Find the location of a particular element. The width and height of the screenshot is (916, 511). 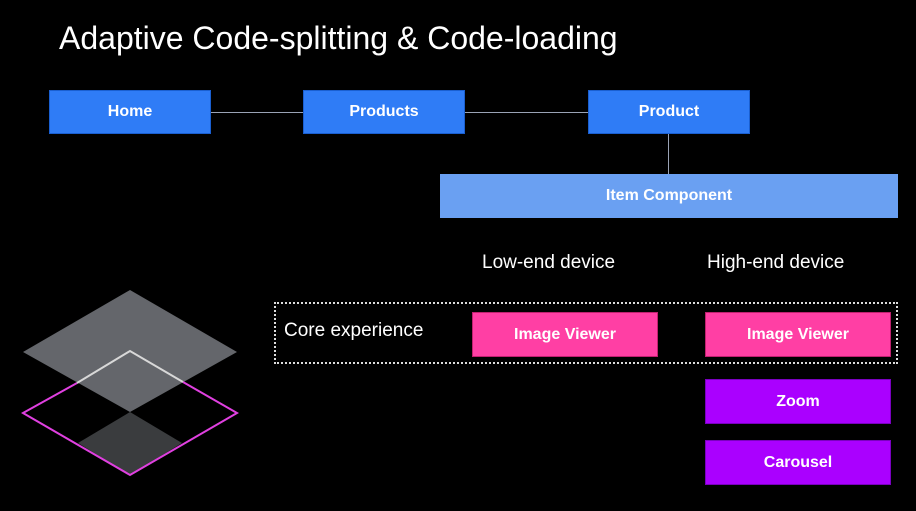

home-node: Home is located at coordinates (130, 112).